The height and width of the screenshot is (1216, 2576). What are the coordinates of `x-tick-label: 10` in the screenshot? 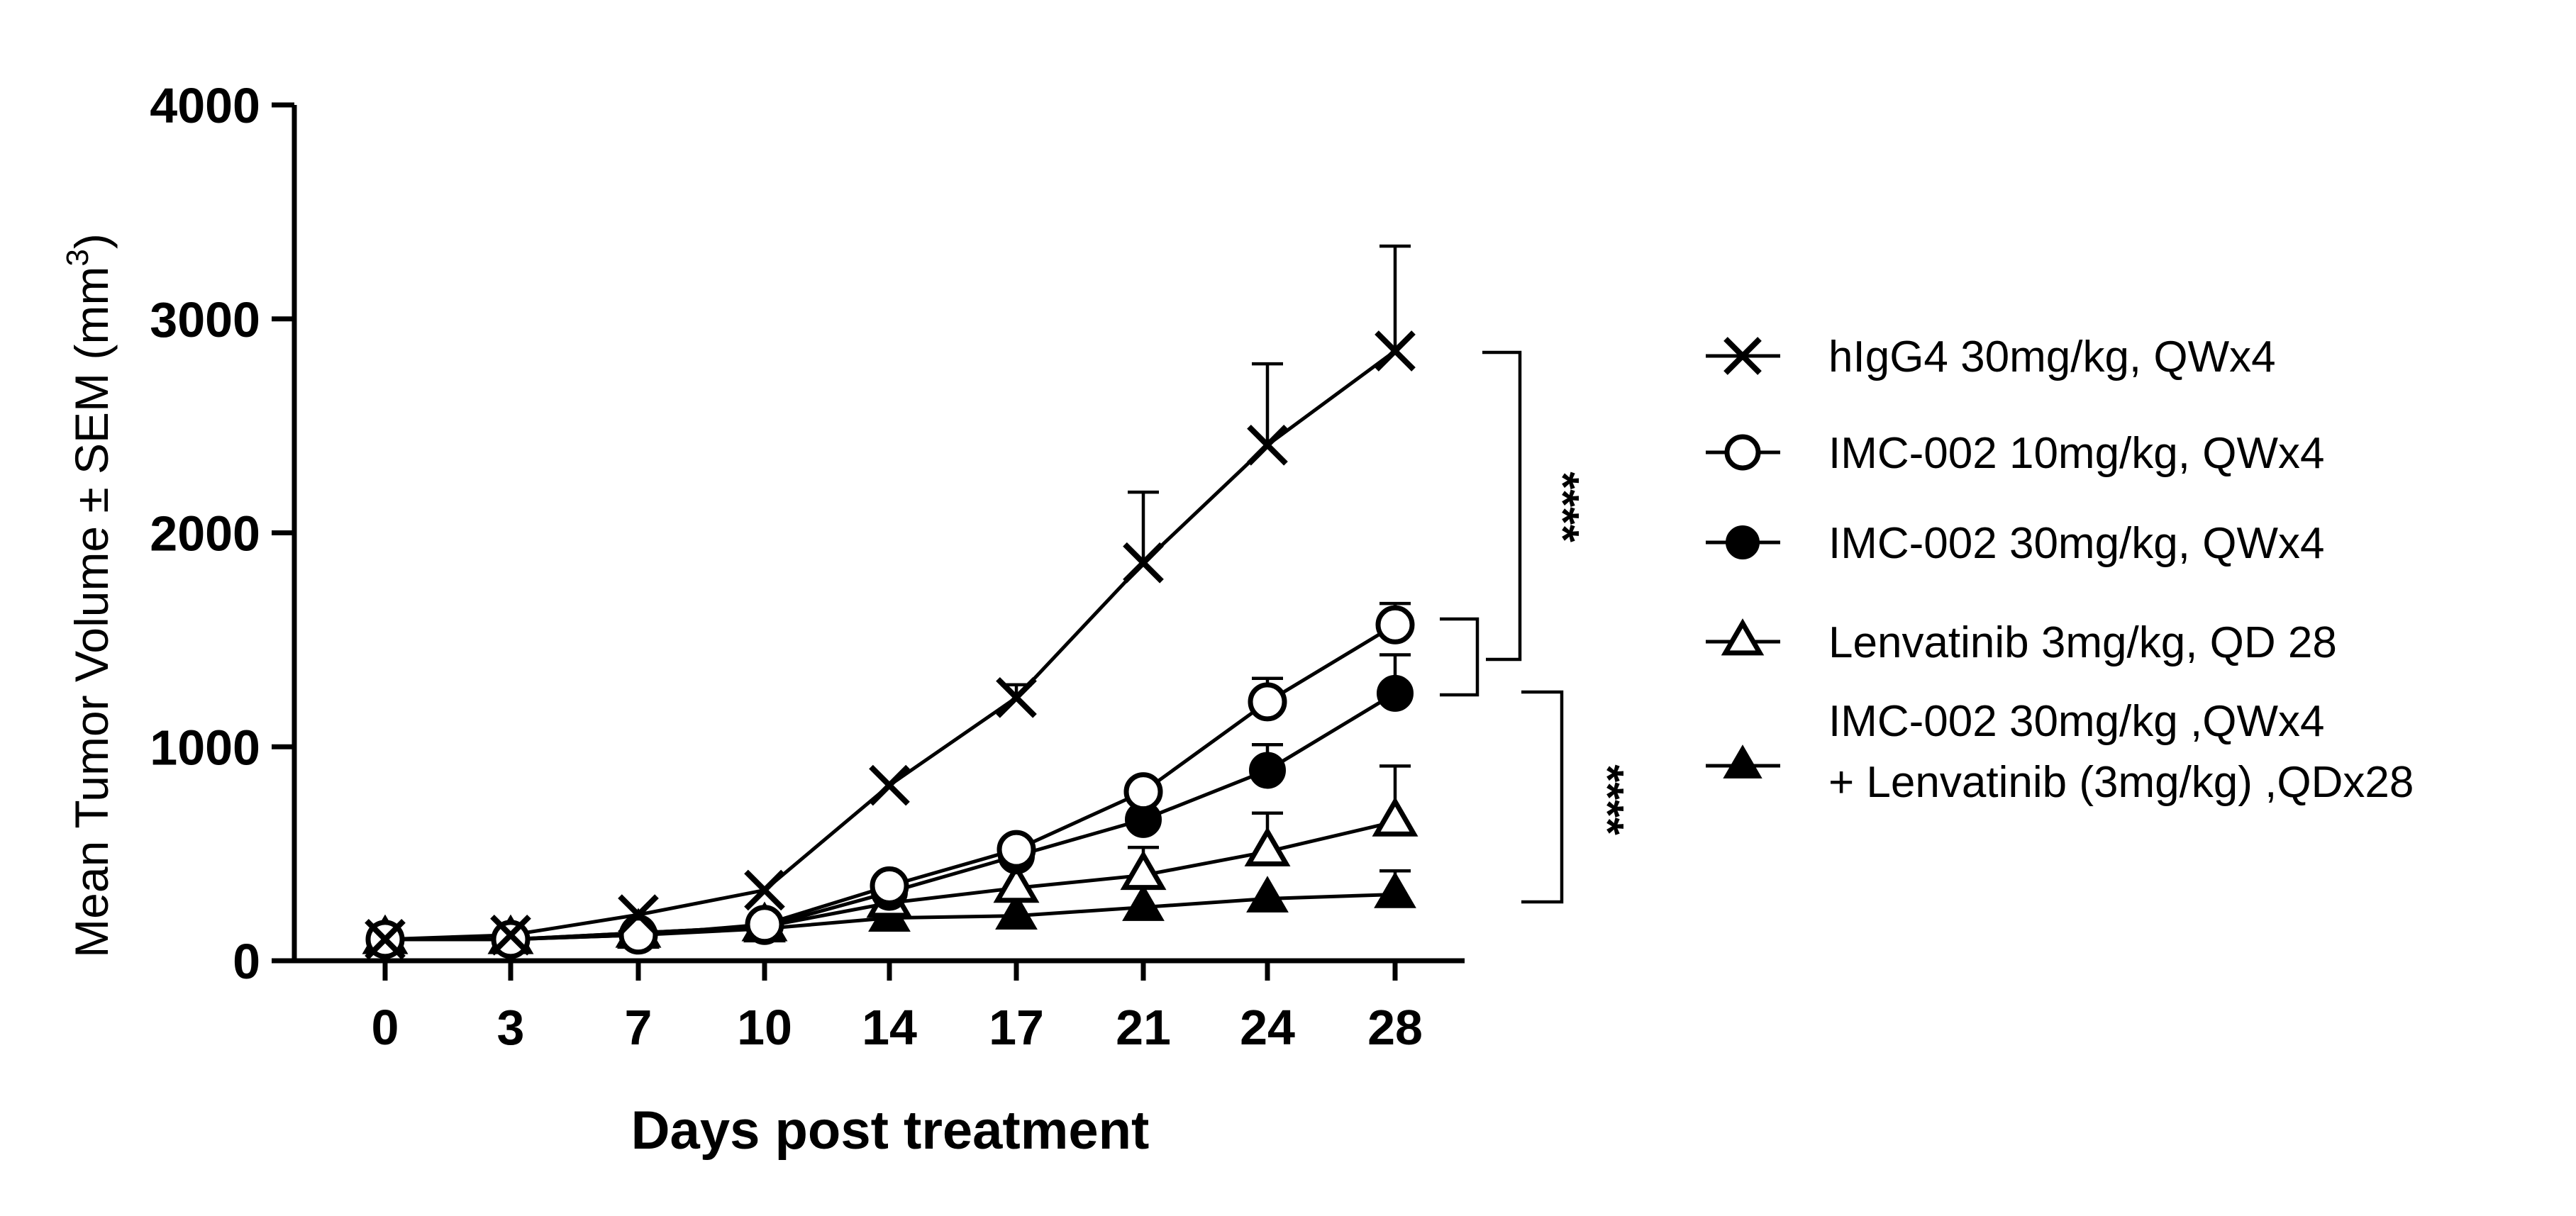 It's located at (764, 1027).